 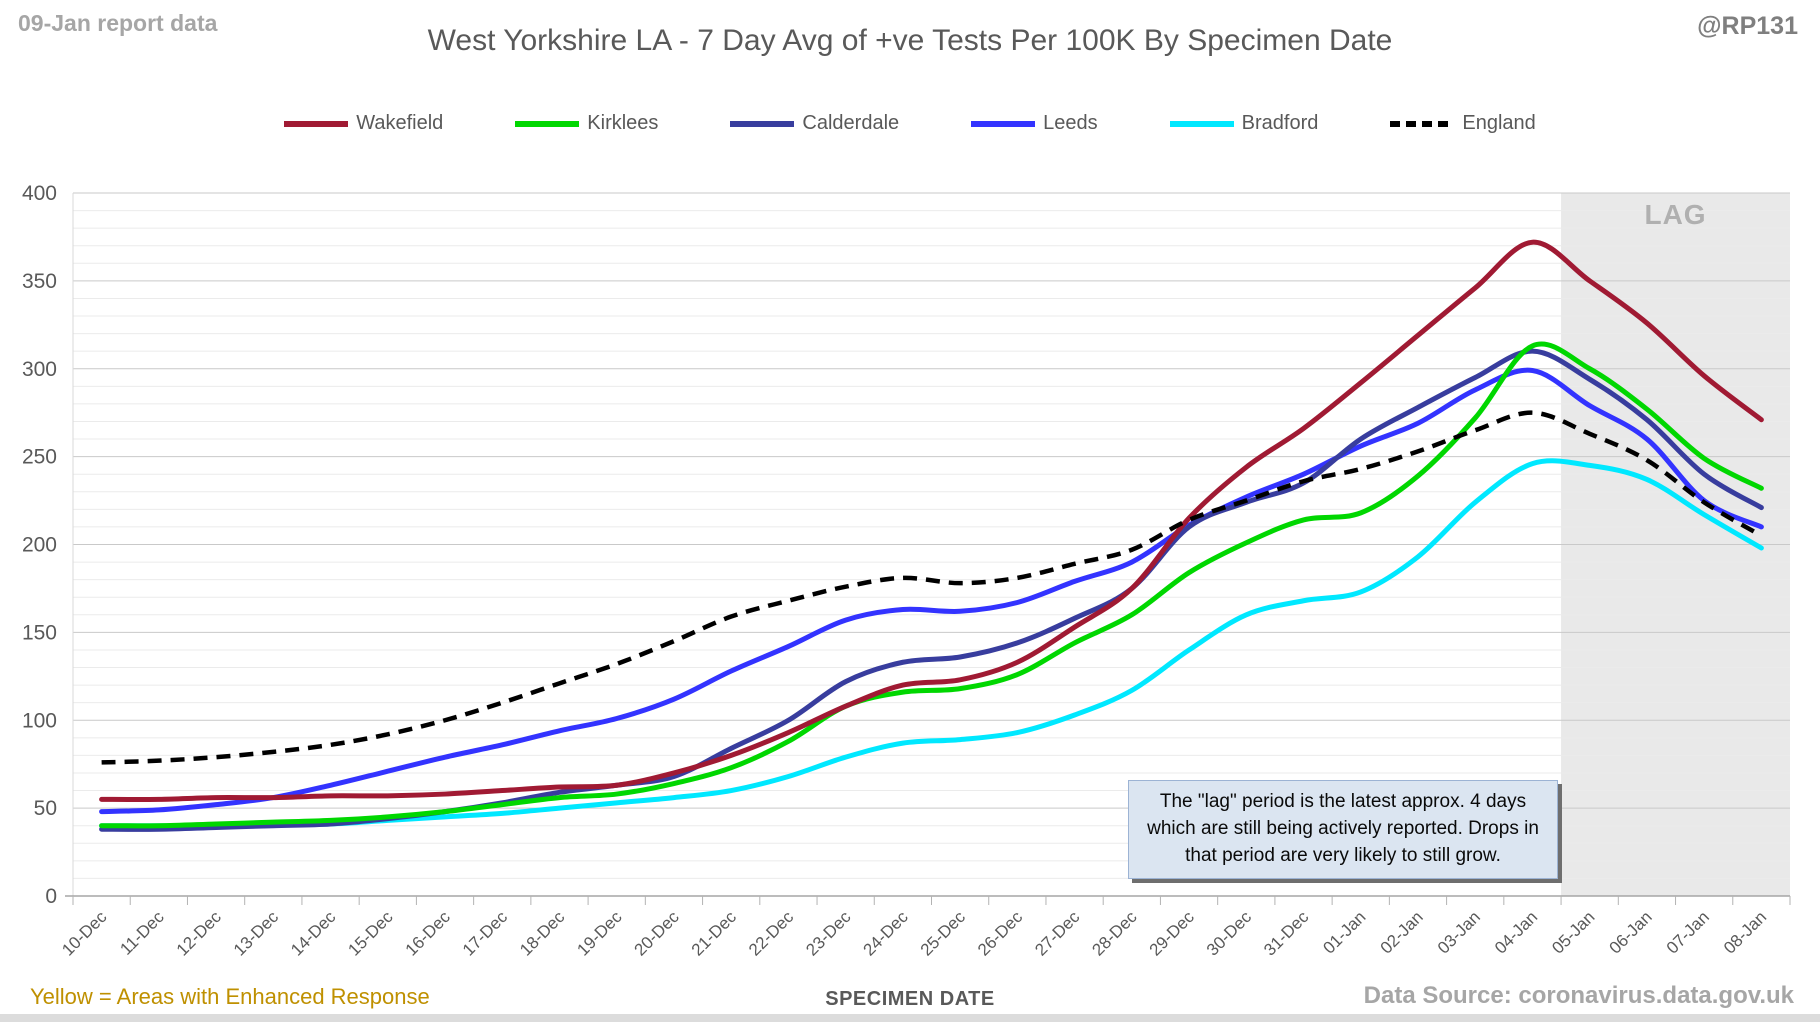 I want to click on y-tick-label: 0, so click(x=51, y=896).